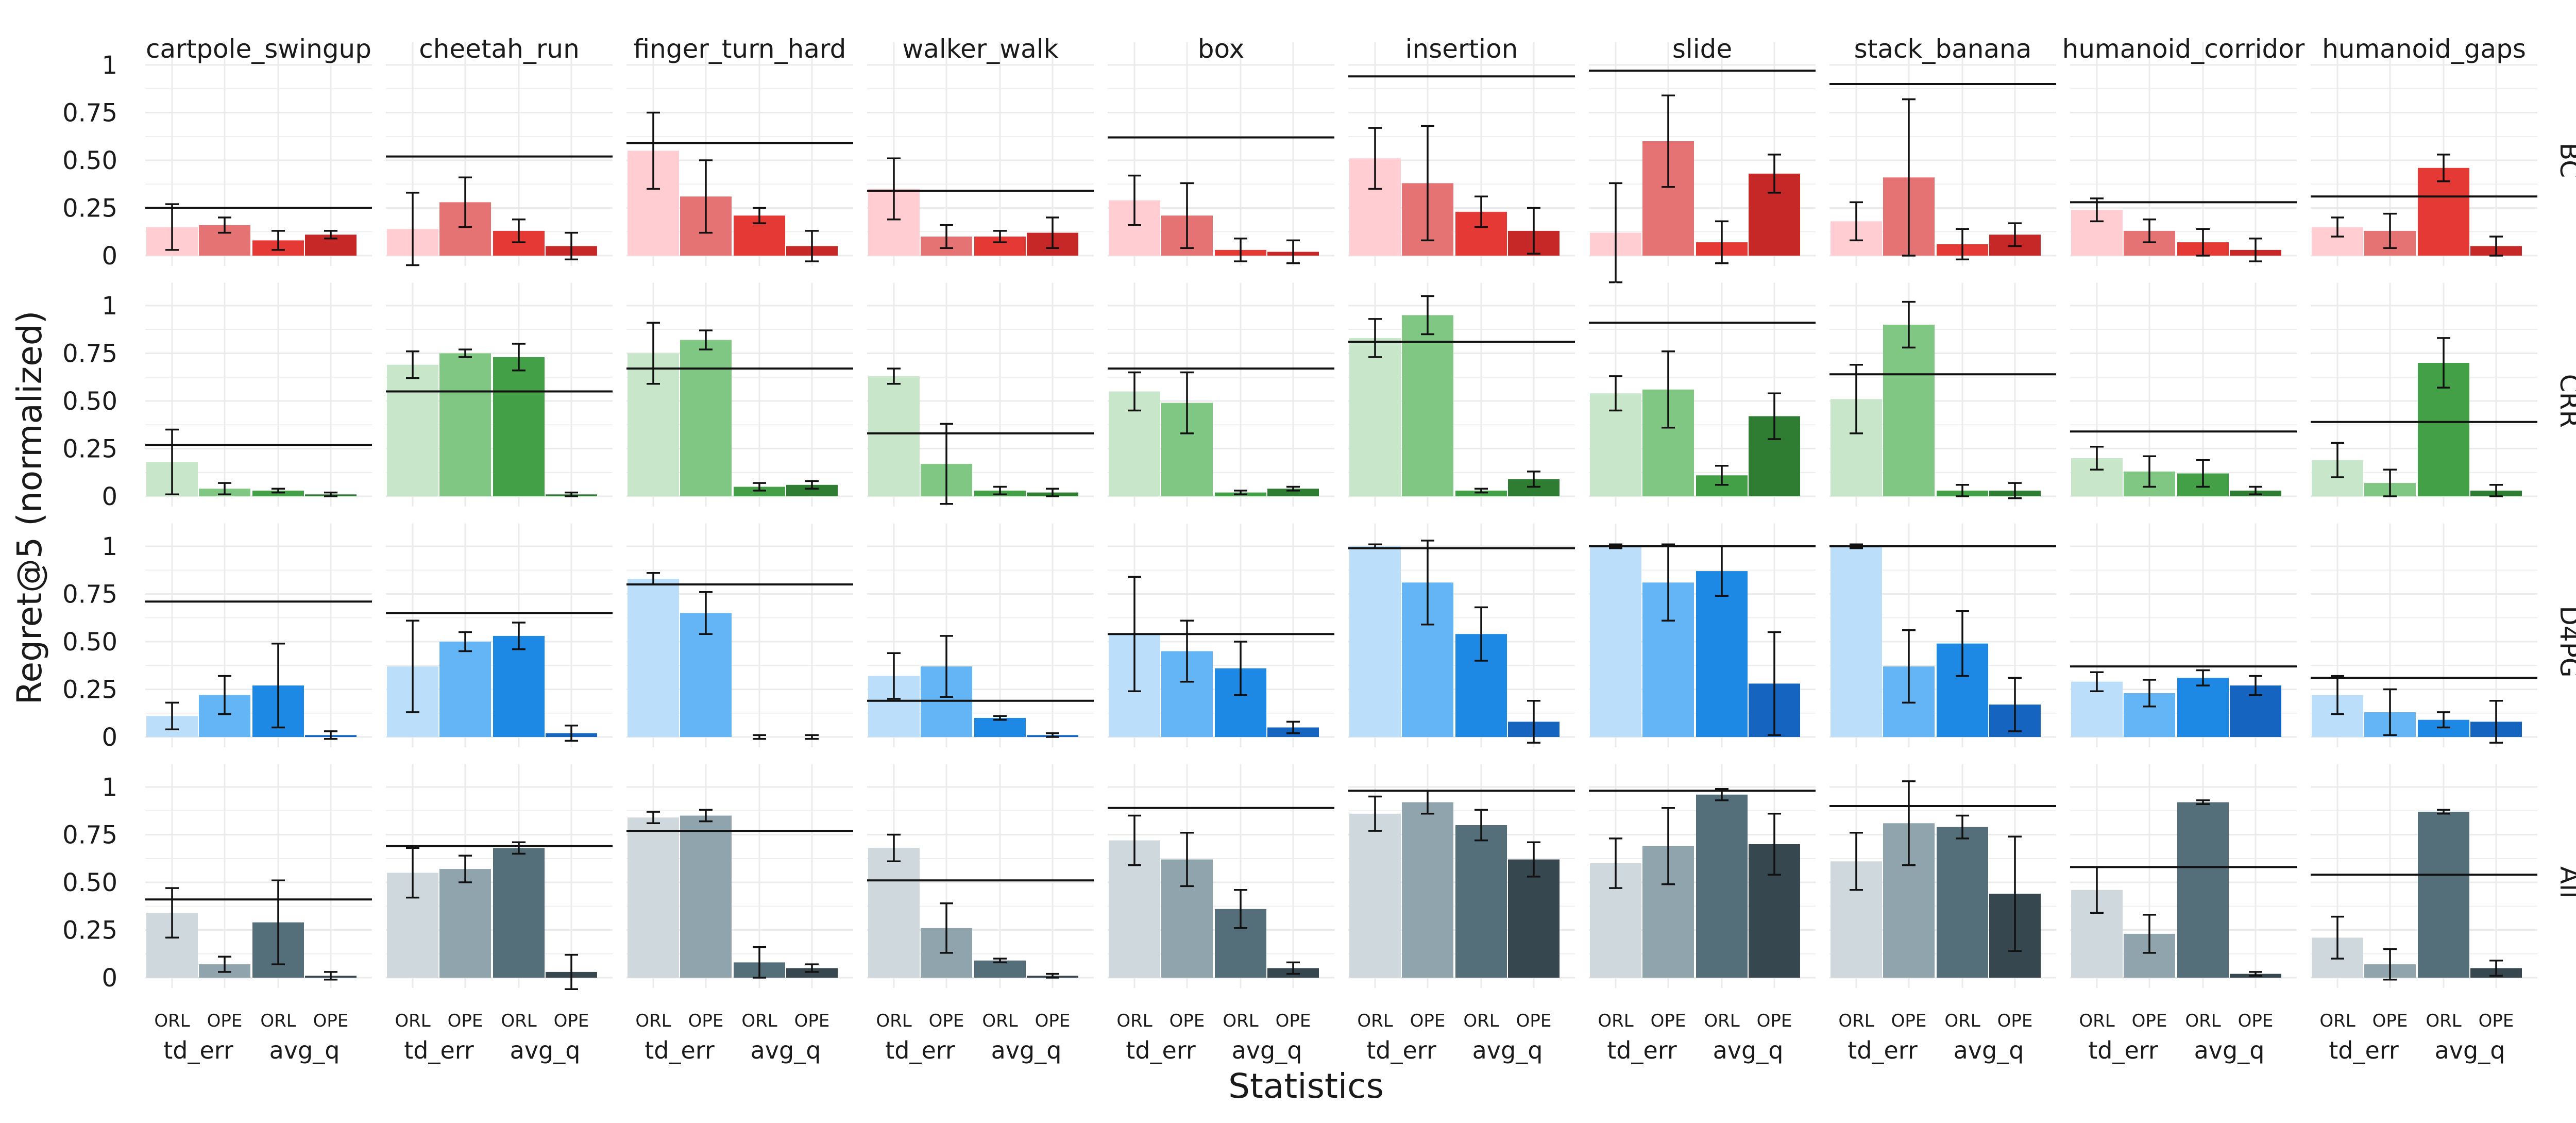 This screenshot has width=2576, height=1123. I want to click on row-label-all: All, so click(2565, 882).